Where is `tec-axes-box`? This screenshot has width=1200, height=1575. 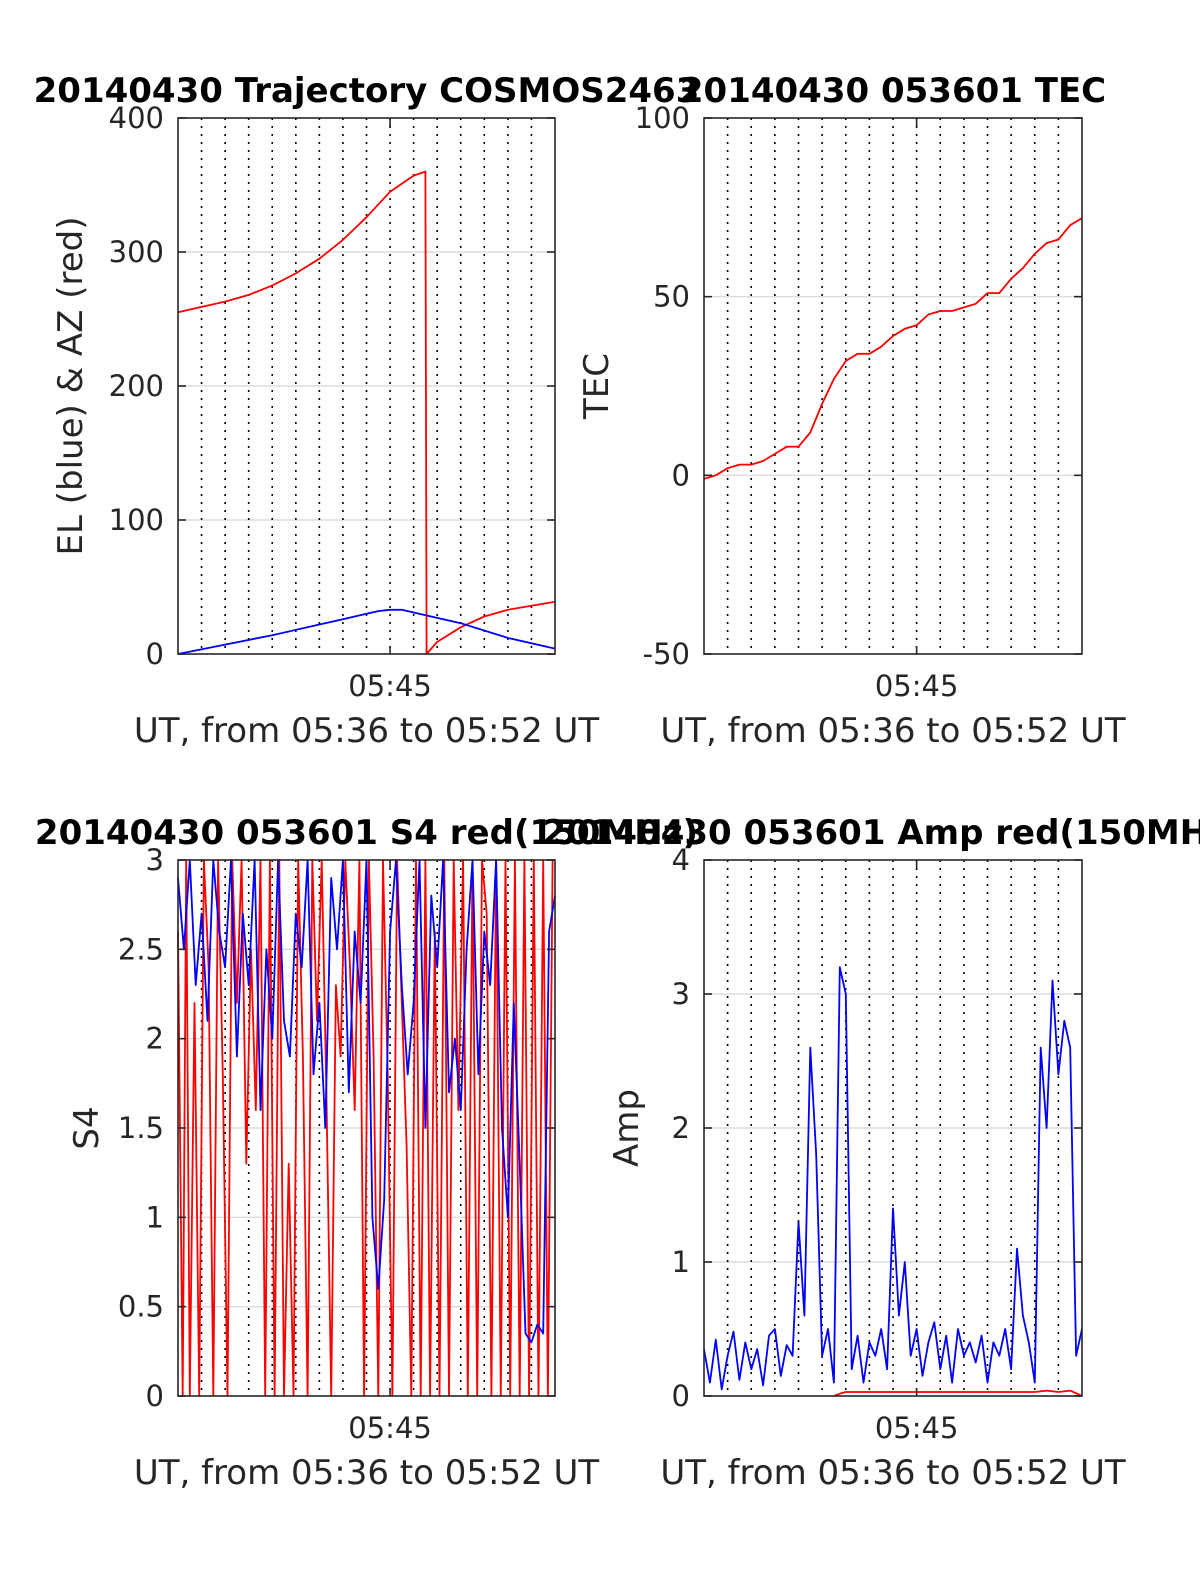 tec-axes-box is located at coordinates (893, 386).